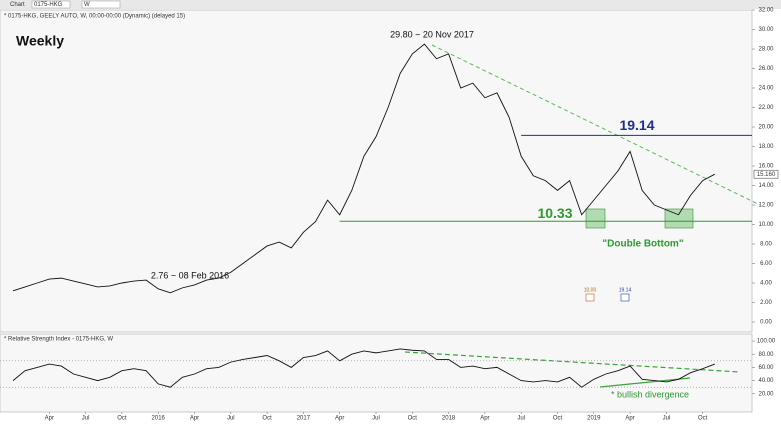 The image size is (781, 428). What do you see at coordinates (304, 419) in the screenshot?
I see `x-tick-label: 2017` at bounding box center [304, 419].